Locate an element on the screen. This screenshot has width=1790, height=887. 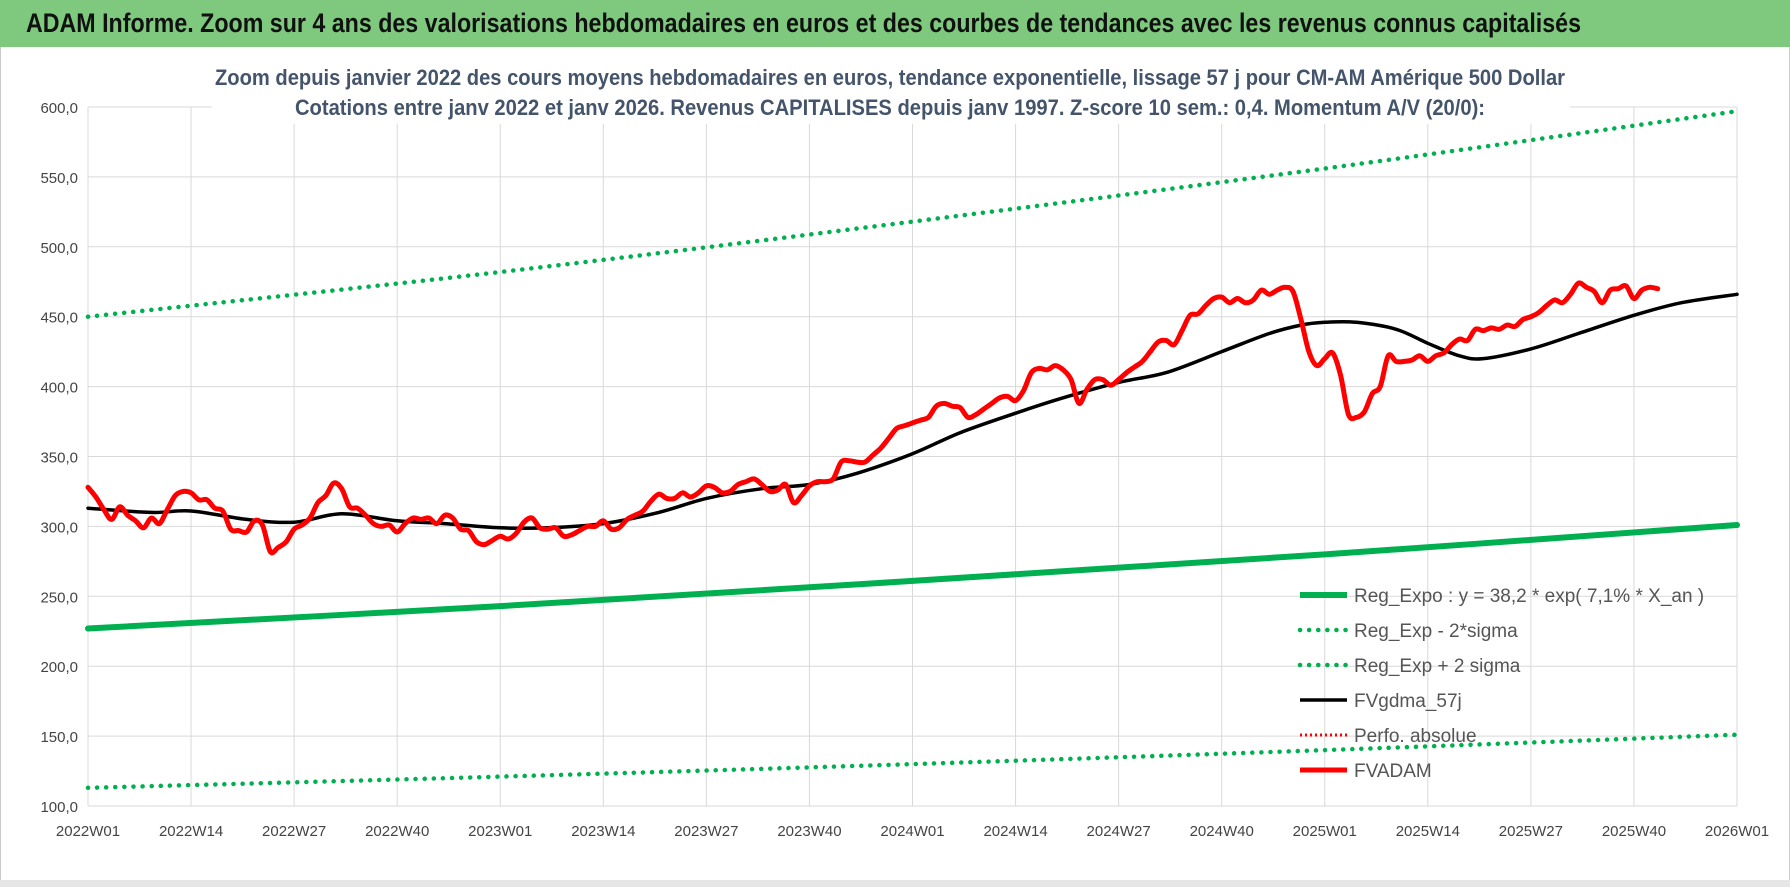
x-tick-label: 2023W27 is located at coordinates (706, 831).